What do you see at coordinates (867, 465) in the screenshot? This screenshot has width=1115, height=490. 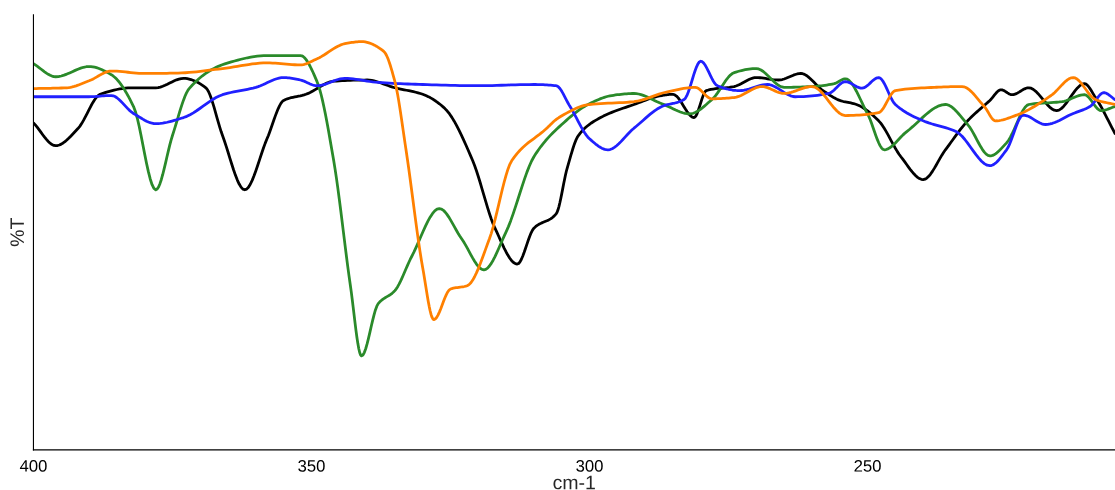 I see `x-tick-label: 250` at bounding box center [867, 465].